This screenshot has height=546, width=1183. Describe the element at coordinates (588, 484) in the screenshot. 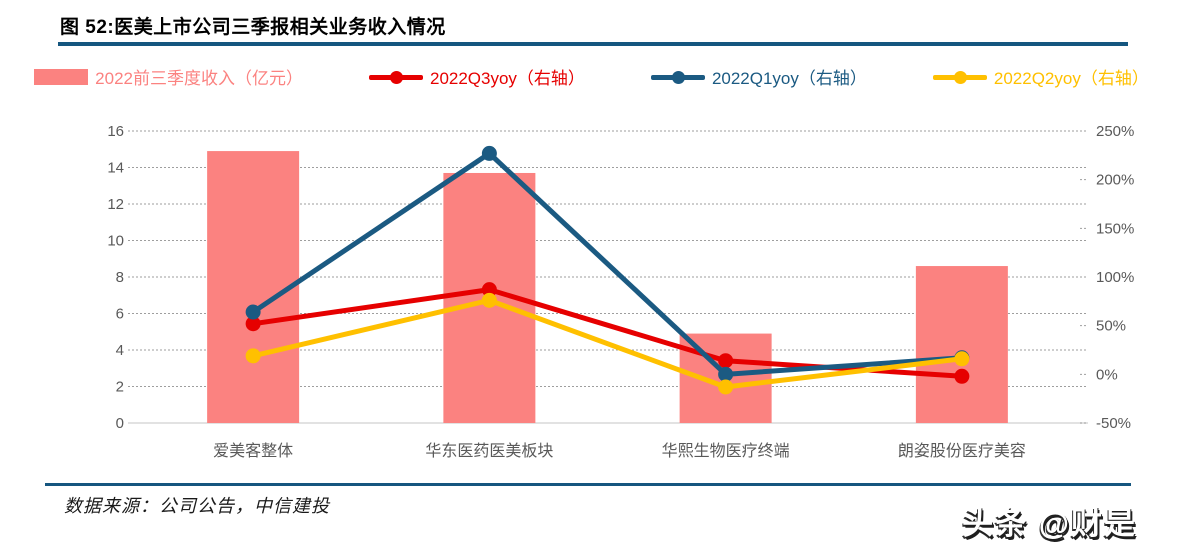

I see `footer-divider` at that location.